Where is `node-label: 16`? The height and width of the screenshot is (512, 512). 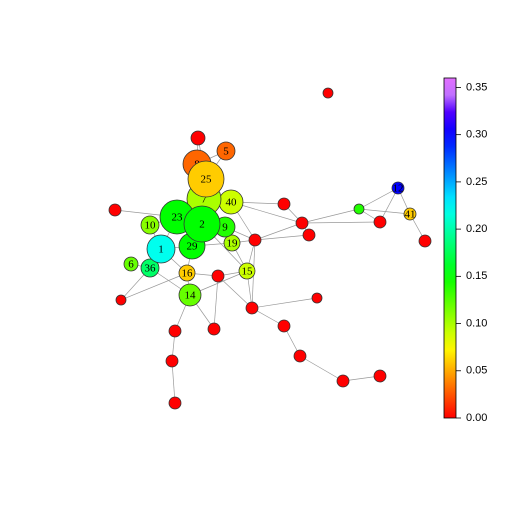
node-label: 16 is located at coordinates (188, 274).